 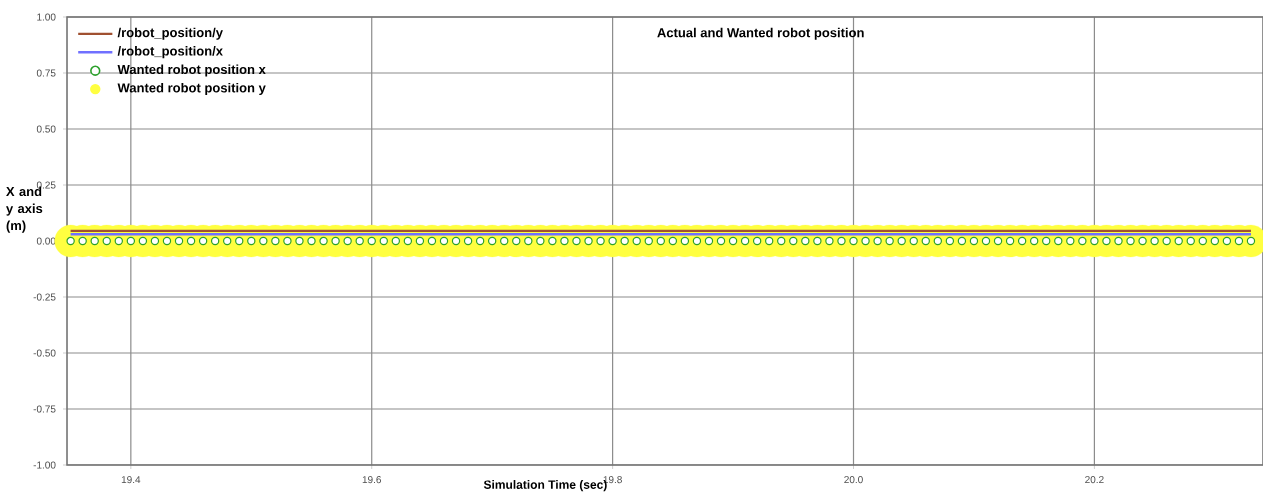 What do you see at coordinates (191, 89) in the screenshot?
I see `legend-label: Wanted robot position y` at bounding box center [191, 89].